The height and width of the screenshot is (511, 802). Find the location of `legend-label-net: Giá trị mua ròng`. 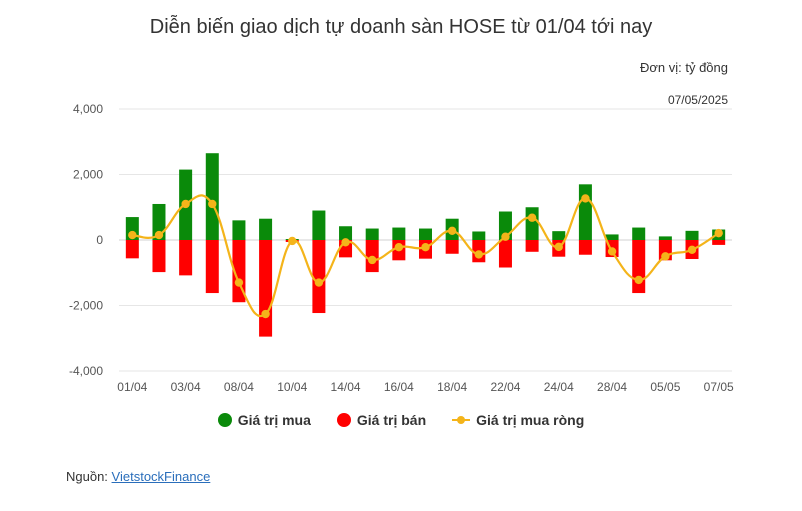

legend-label-net: Giá trị mua ròng is located at coordinates (530, 420).